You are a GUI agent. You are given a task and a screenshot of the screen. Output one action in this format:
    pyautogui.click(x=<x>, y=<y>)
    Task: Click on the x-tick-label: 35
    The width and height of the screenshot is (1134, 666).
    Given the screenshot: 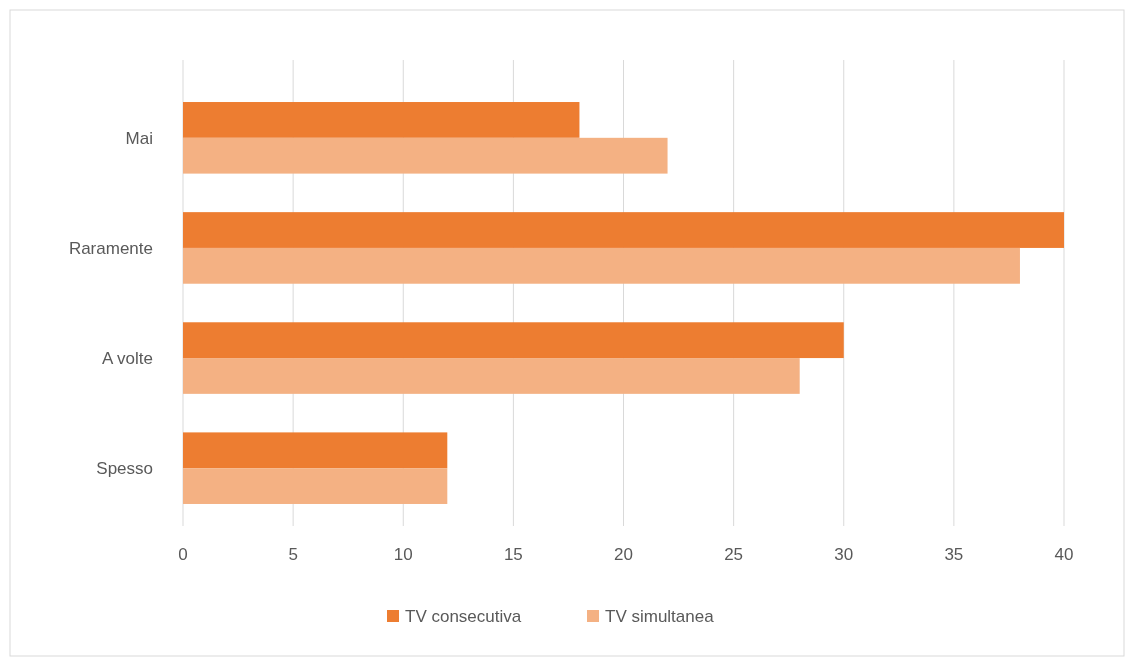 What is the action you would take?
    pyautogui.click(x=954, y=554)
    